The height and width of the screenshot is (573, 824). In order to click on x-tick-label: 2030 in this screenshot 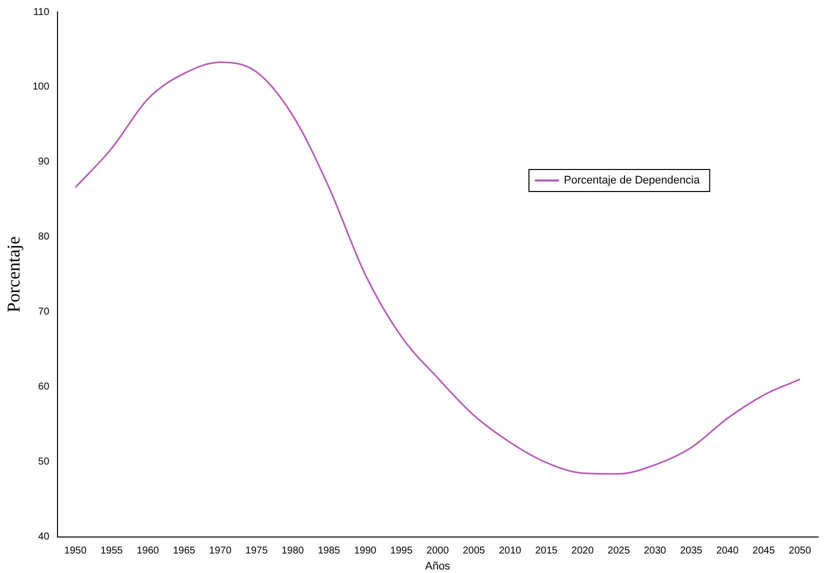, I will do `click(655, 551)`.